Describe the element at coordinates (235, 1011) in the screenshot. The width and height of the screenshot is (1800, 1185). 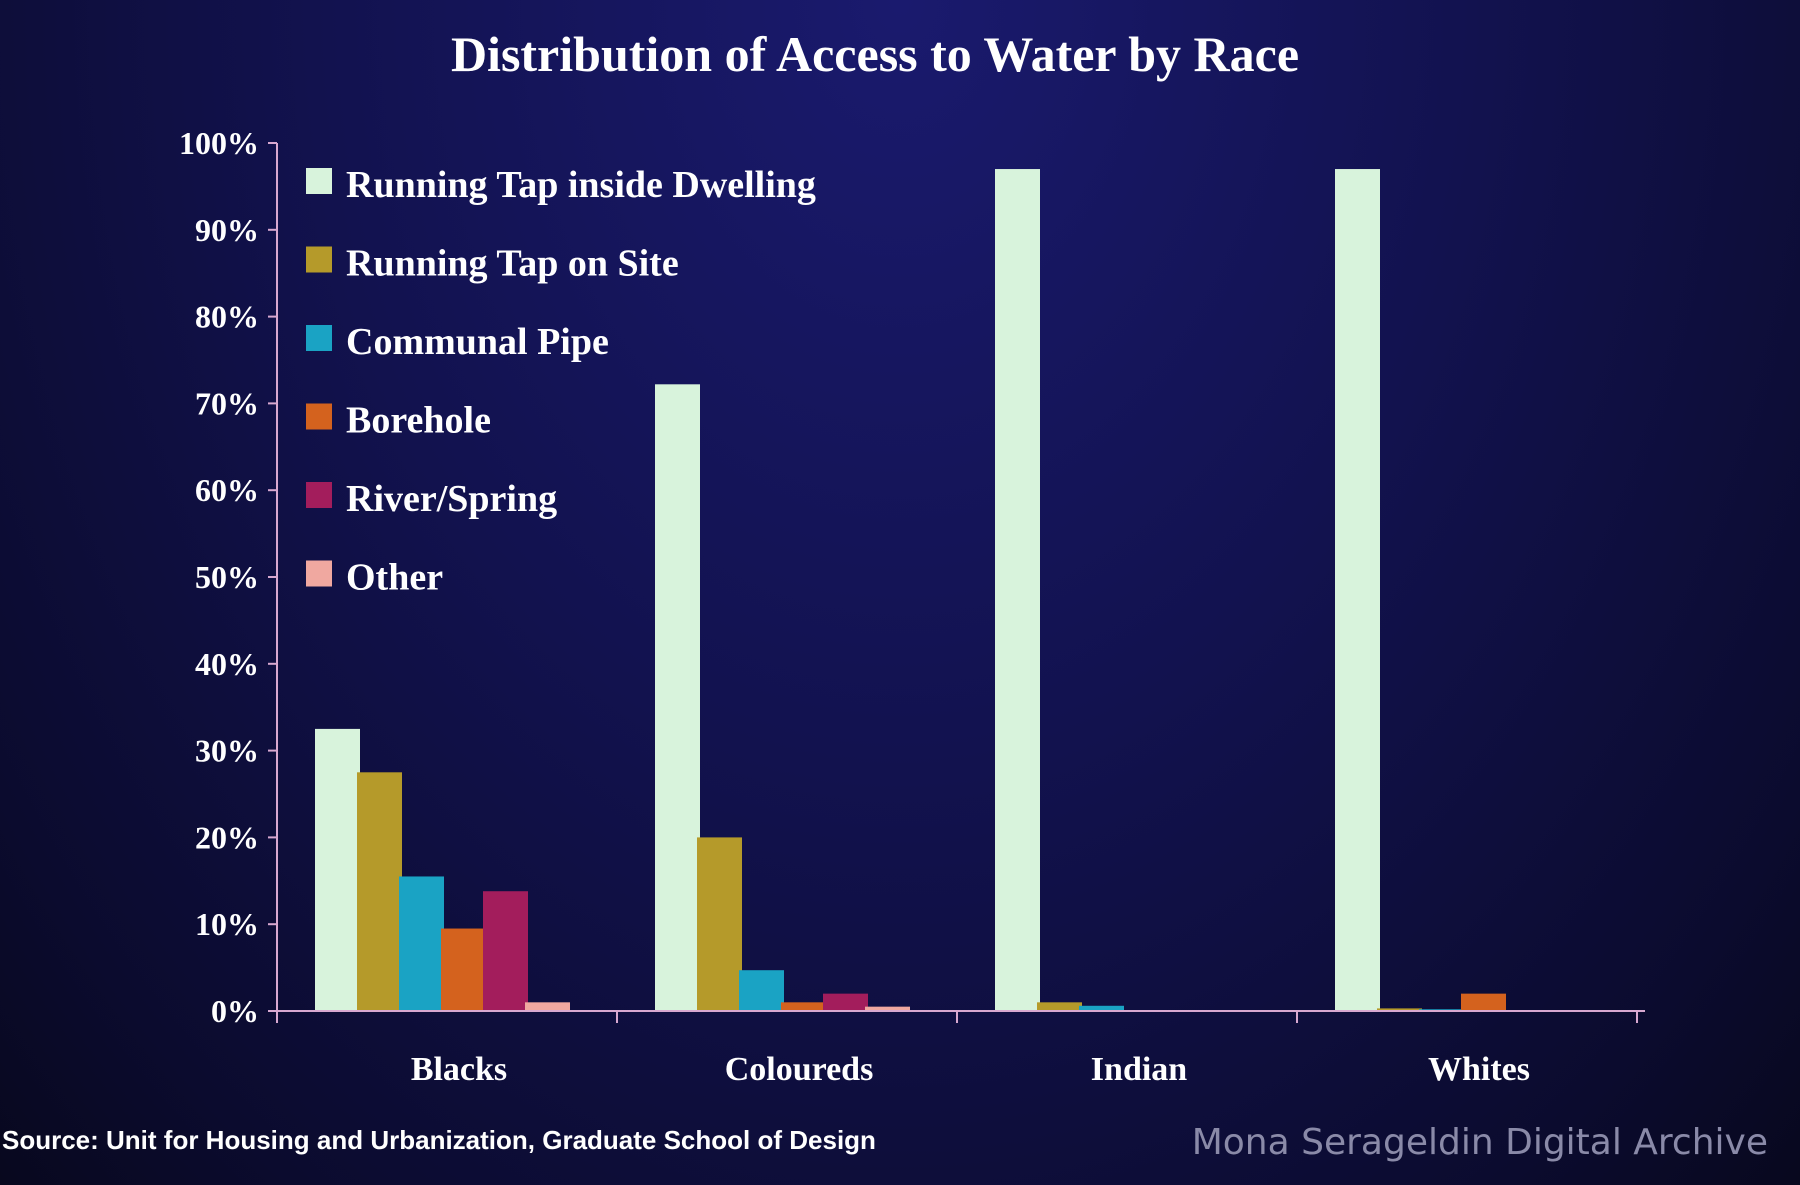
I see `y-tick-label: 0%` at that location.